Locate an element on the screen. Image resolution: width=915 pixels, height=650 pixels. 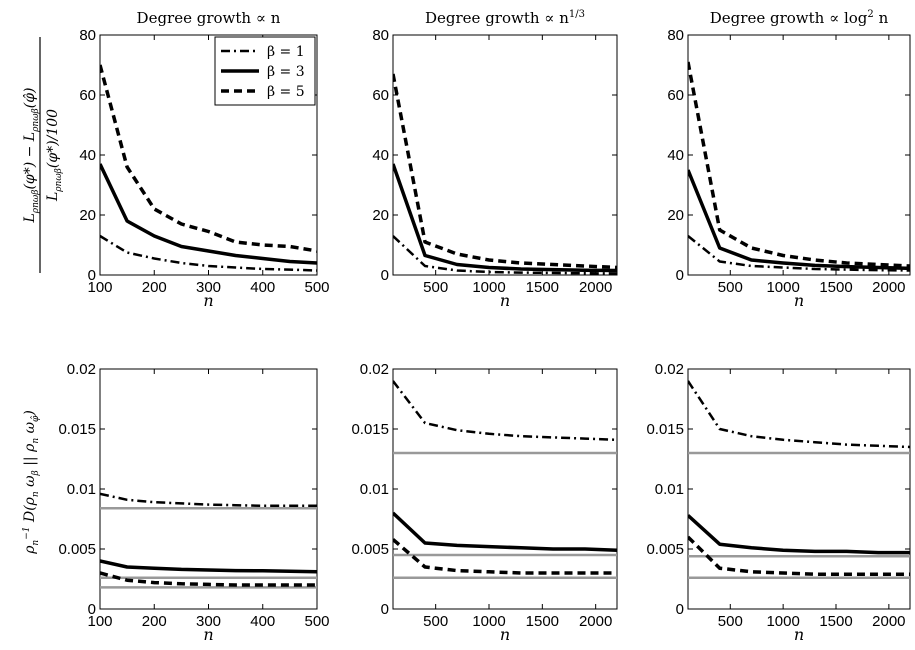
panel-bottom-log2: 0 0.005 0.01 0.015 0.02 500 1000 1500 2000 n is located at coordinates (778, 502).